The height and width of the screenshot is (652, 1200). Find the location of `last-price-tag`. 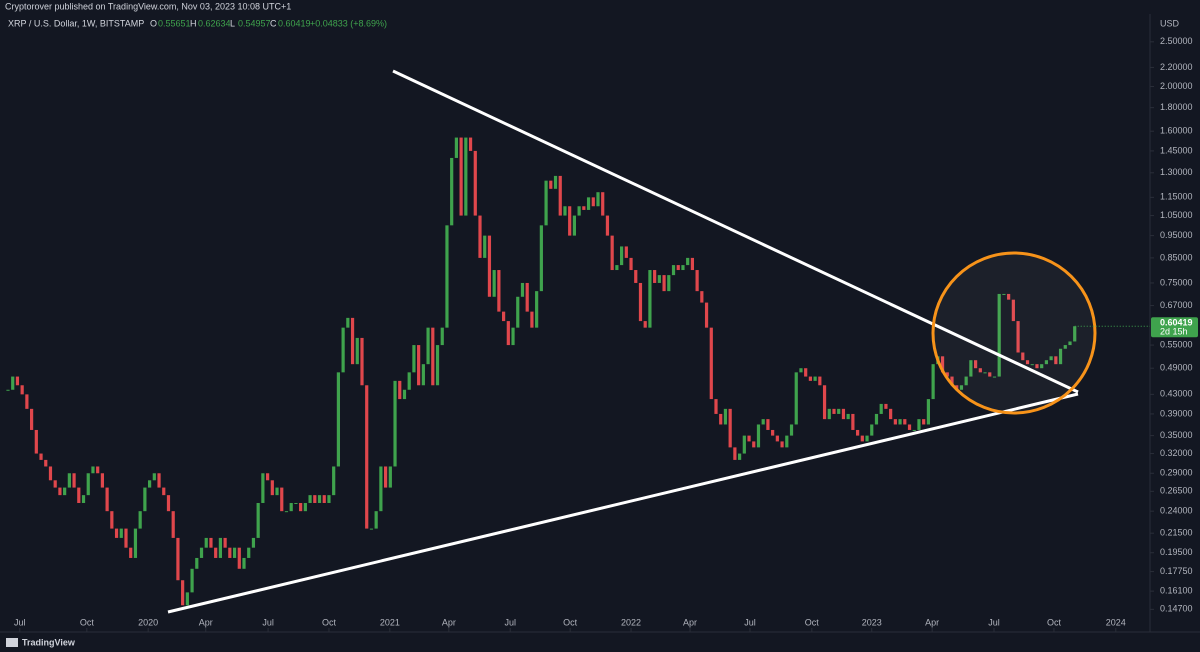

last-price-tag is located at coordinates (1174, 327).